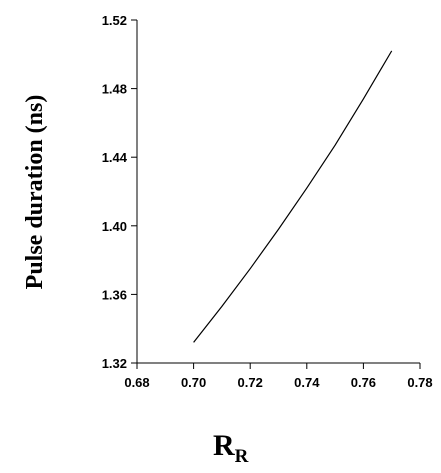 The width and height of the screenshot is (441, 473). Describe the element at coordinates (242, 456) in the screenshot. I see `x-axis-label-subscript: R` at that location.